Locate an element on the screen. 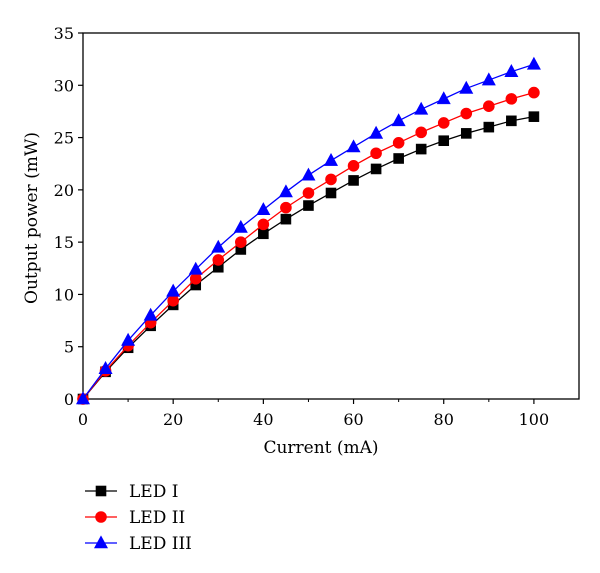 The height and width of the screenshot is (573, 600). y-axis: 0 5 10 15 20 25 30 35 is located at coordinates (68, 216).